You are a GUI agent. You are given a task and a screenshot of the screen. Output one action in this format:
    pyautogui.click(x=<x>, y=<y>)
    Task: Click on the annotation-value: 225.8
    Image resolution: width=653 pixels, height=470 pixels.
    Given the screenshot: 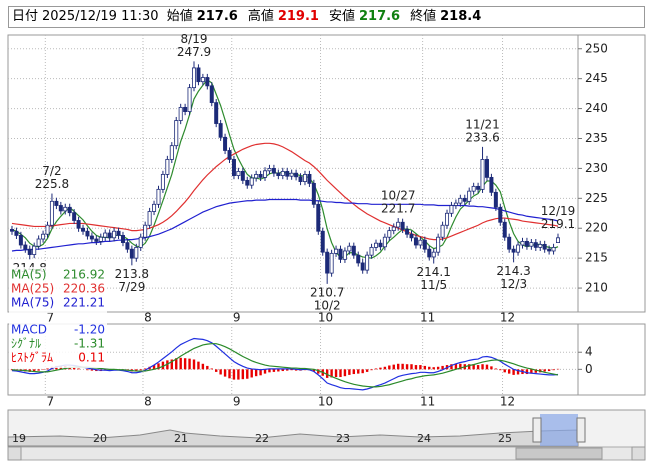 What is the action you would take?
    pyautogui.click(x=52, y=184)
    